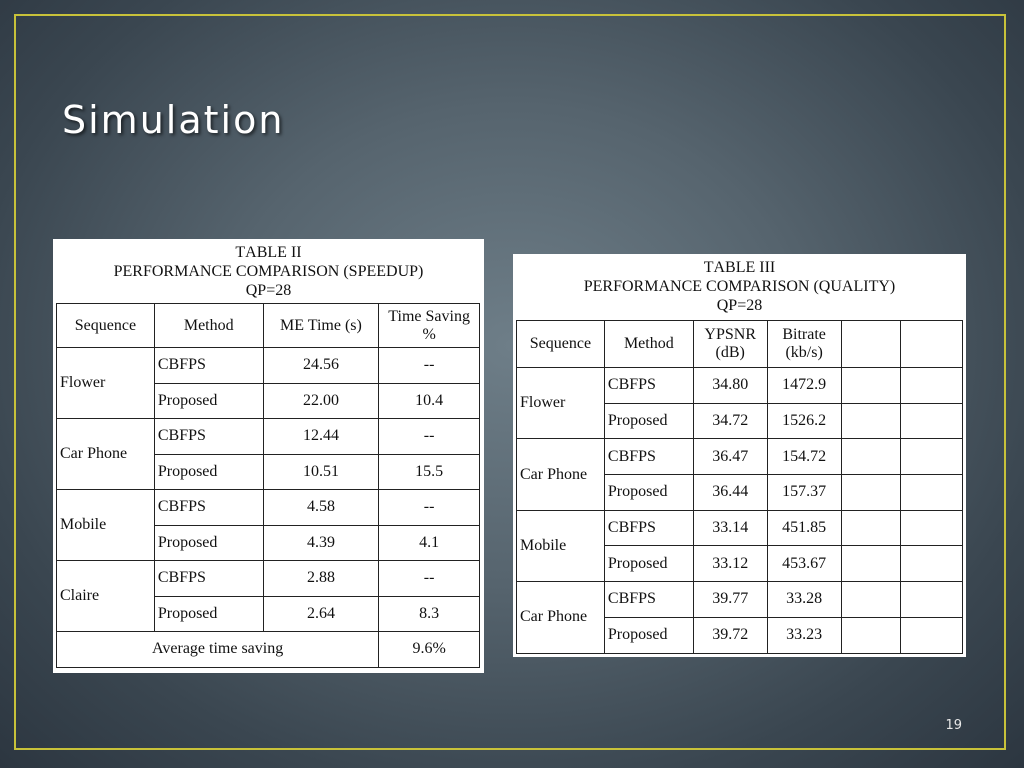  Describe the element at coordinates (173, 120) in the screenshot. I see `slide-title: Simulation` at that location.